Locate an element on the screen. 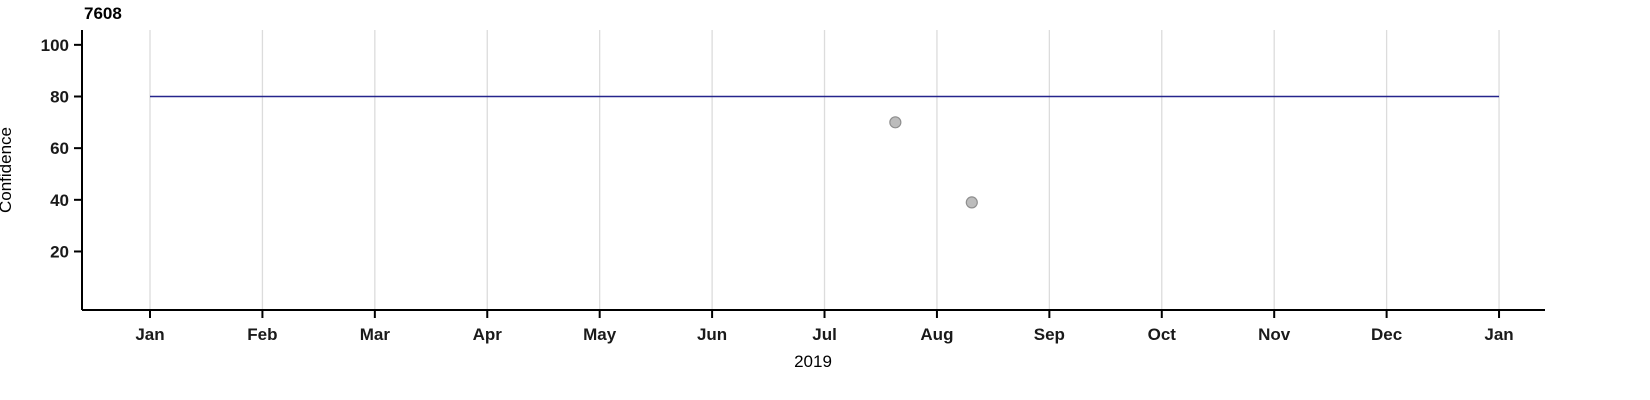 The image size is (1650, 400). y-tick-label: 80 is located at coordinates (59, 97).